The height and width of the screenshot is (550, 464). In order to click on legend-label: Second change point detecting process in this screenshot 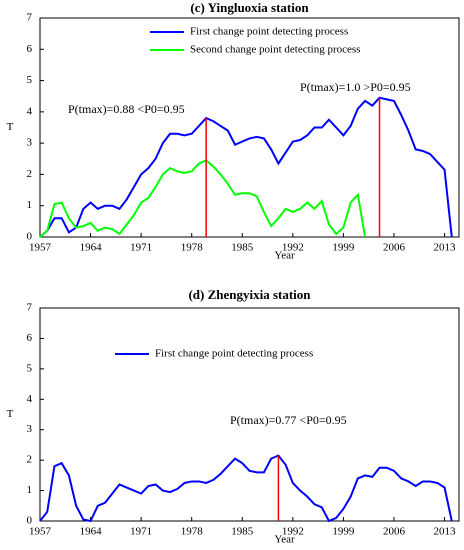, I will do `click(275, 50)`.